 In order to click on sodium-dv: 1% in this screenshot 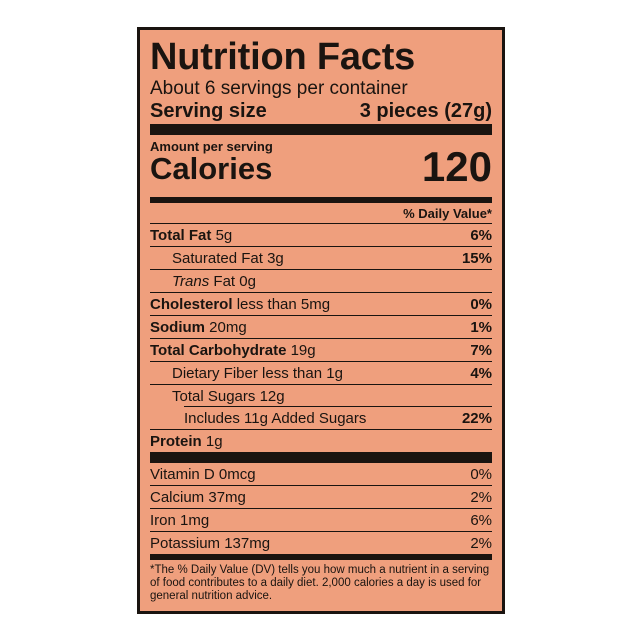, I will do `click(481, 327)`.